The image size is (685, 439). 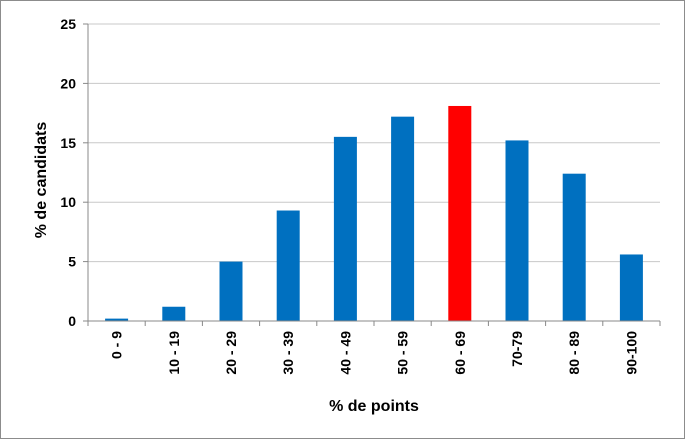 What do you see at coordinates (68, 143) in the screenshot?
I see `y-tick-label: 15` at bounding box center [68, 143].